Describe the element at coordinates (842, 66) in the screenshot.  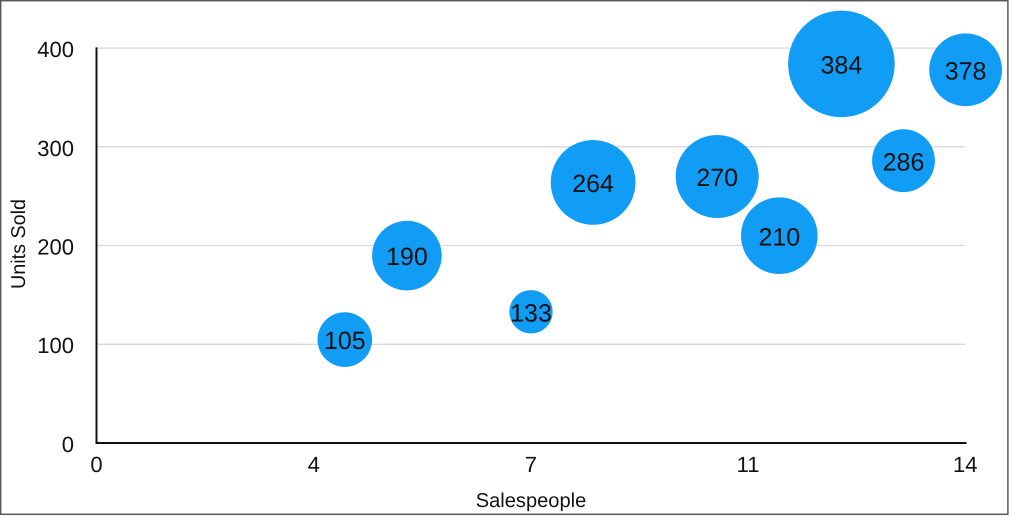
I see `svg-text: 384` at that location.